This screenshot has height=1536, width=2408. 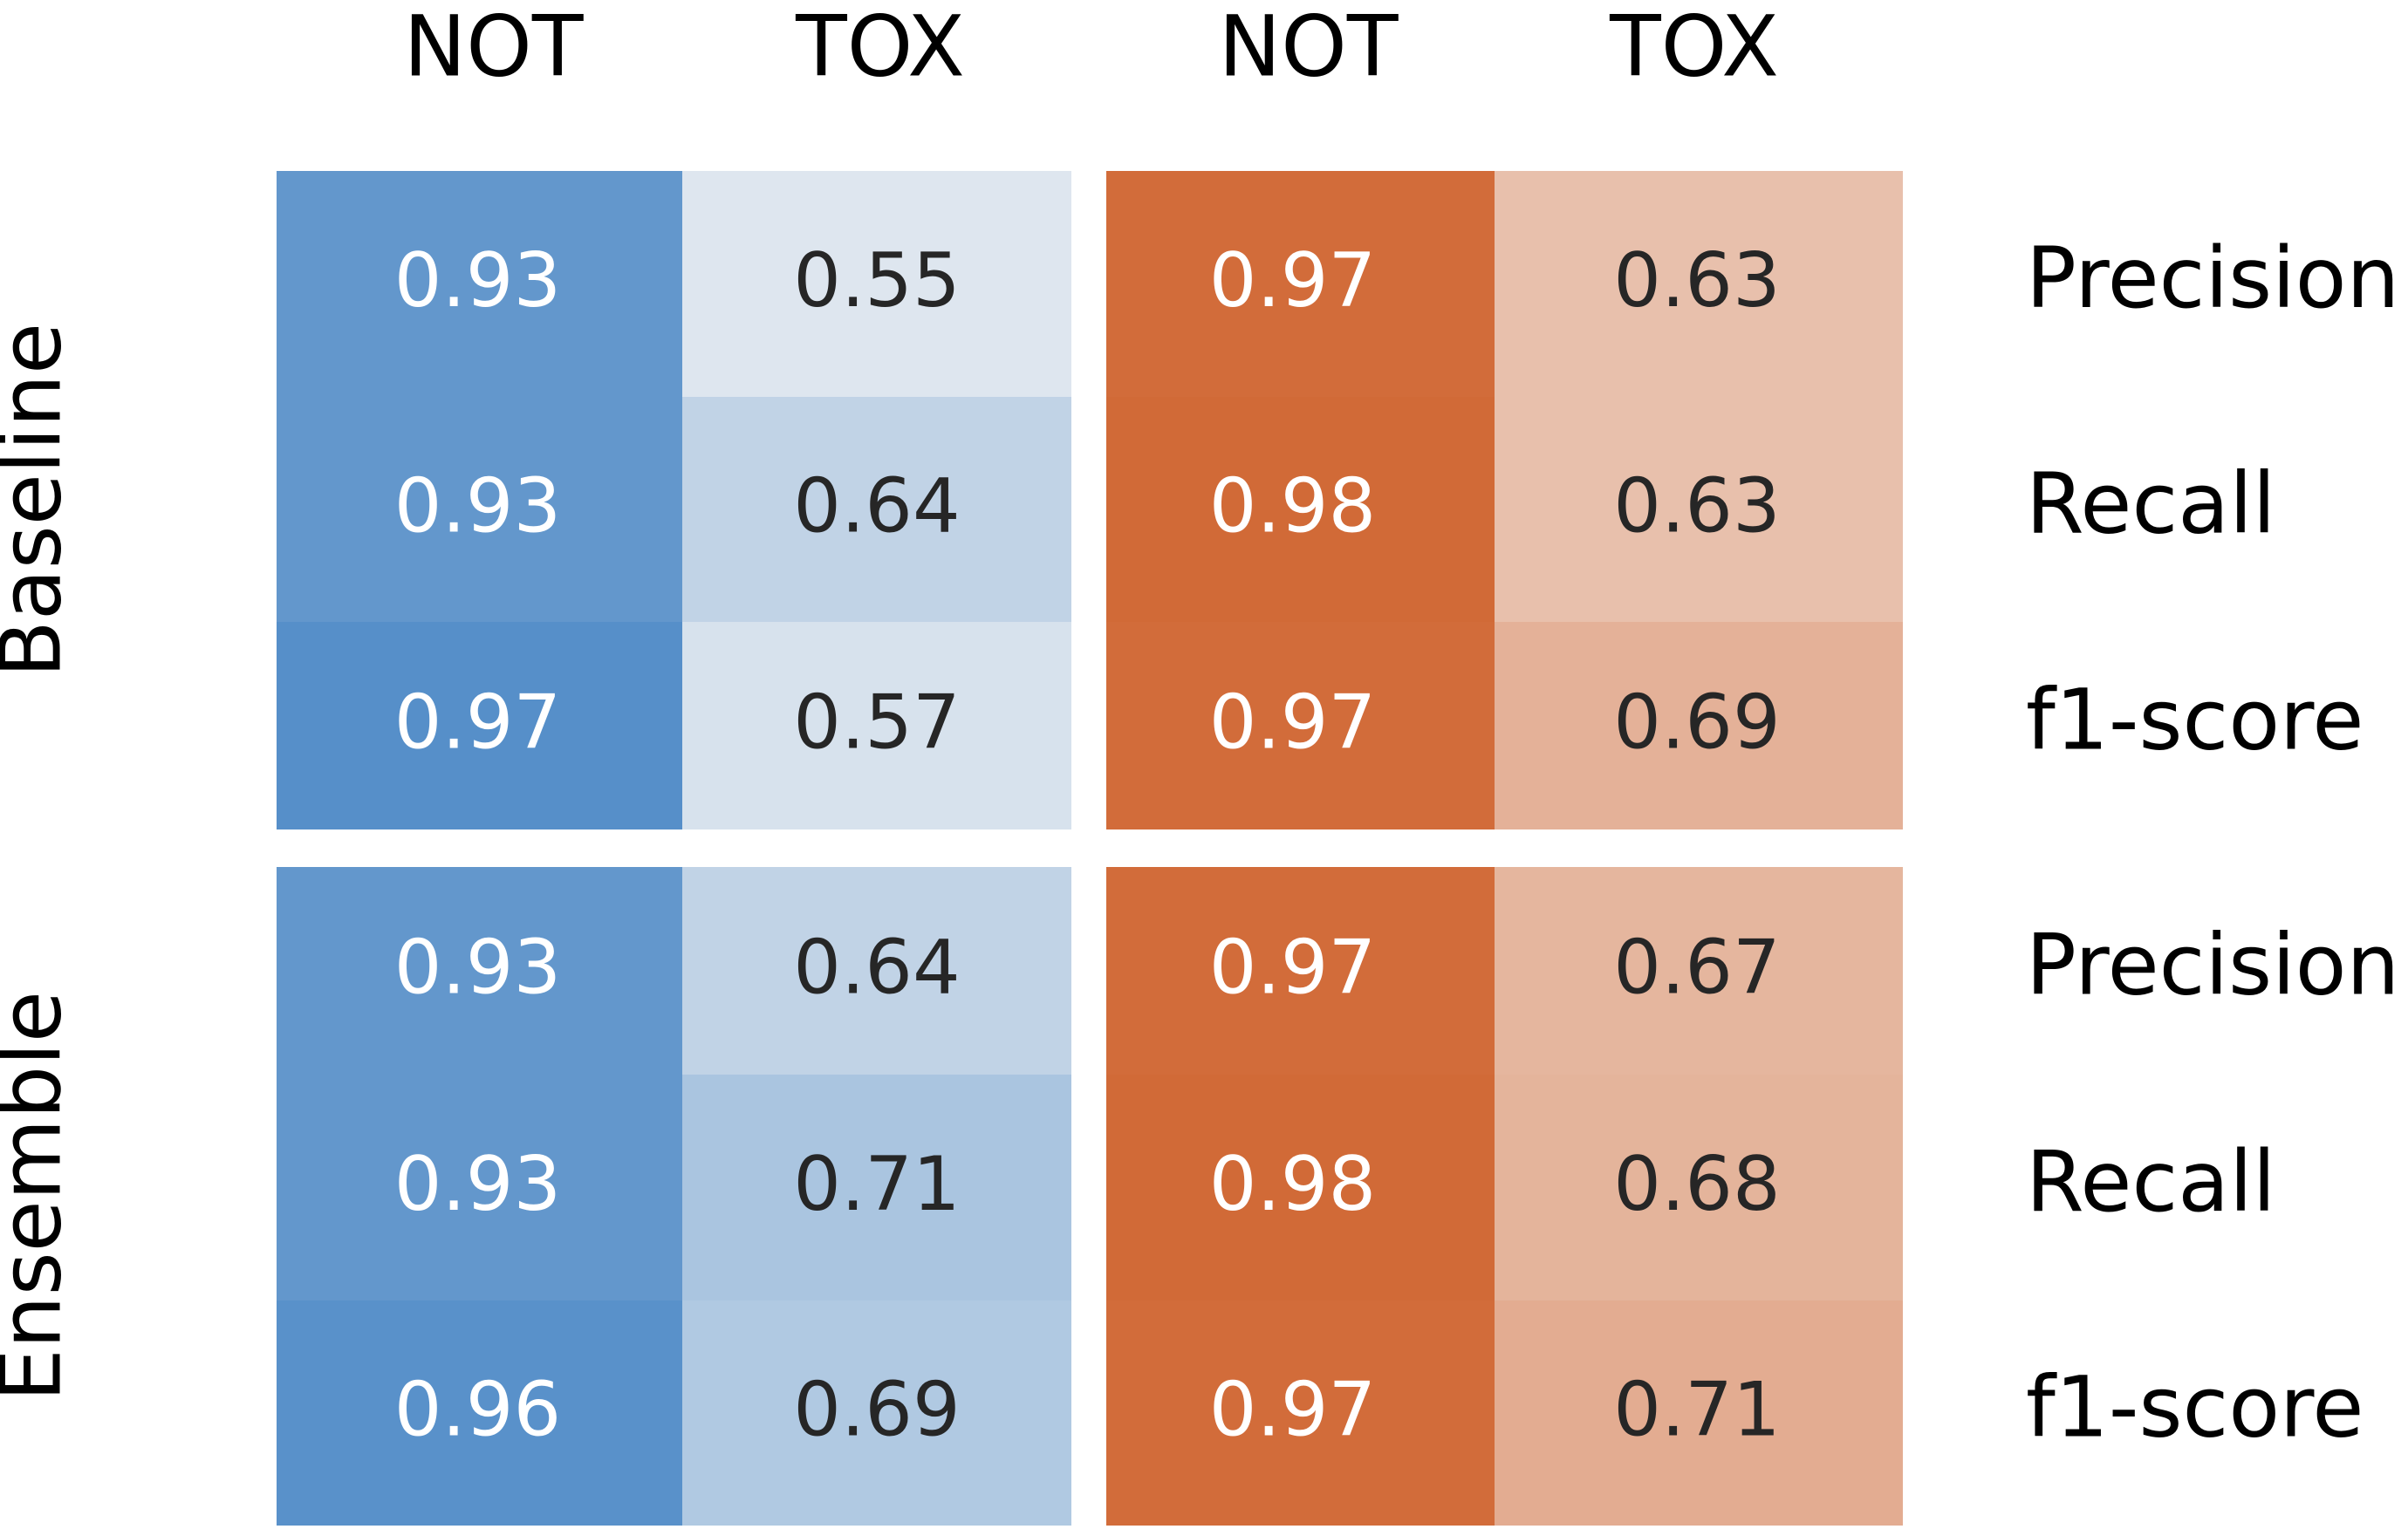 I want to click on cell-value-label: 0.96, so click(x=478, y=1409).